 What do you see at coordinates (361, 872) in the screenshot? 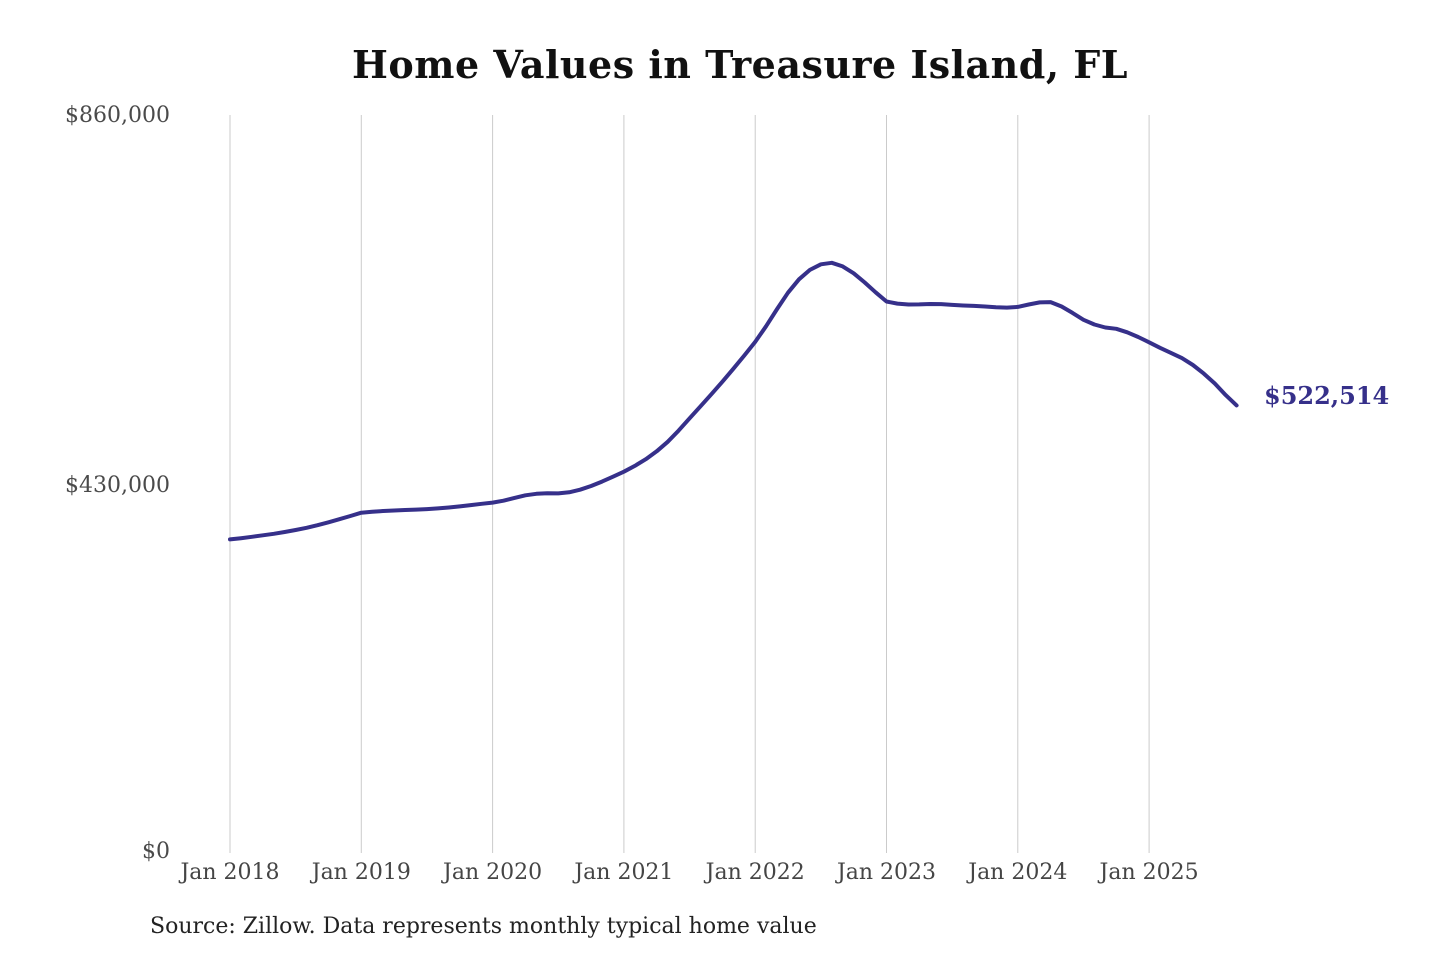
I see `x-axis-tick-label: Jan 2019` at bounding box center [361, 872].